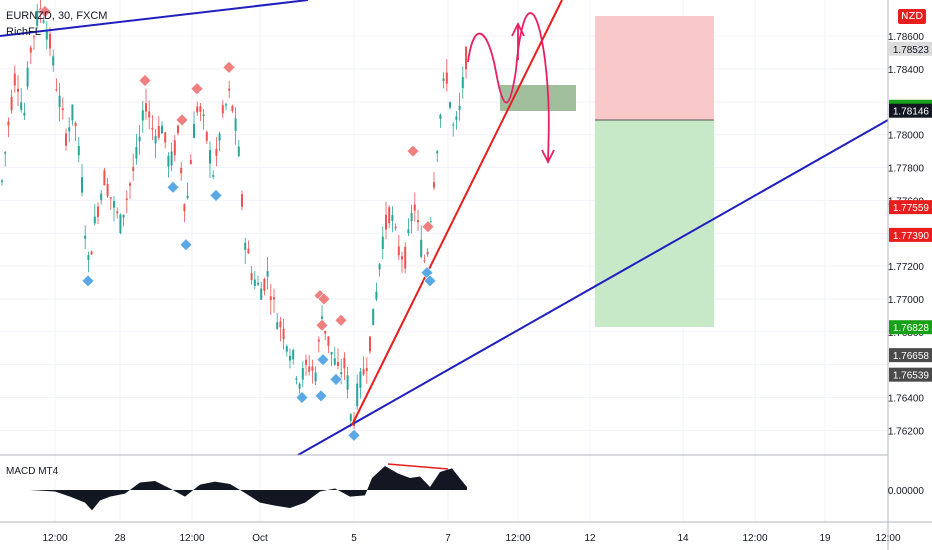 The height and width of the screenshot is (550, 932). Describe the element at coordinates (911, 50) in the screenshot. I see `price-tag-label: 1.78523` at that location.